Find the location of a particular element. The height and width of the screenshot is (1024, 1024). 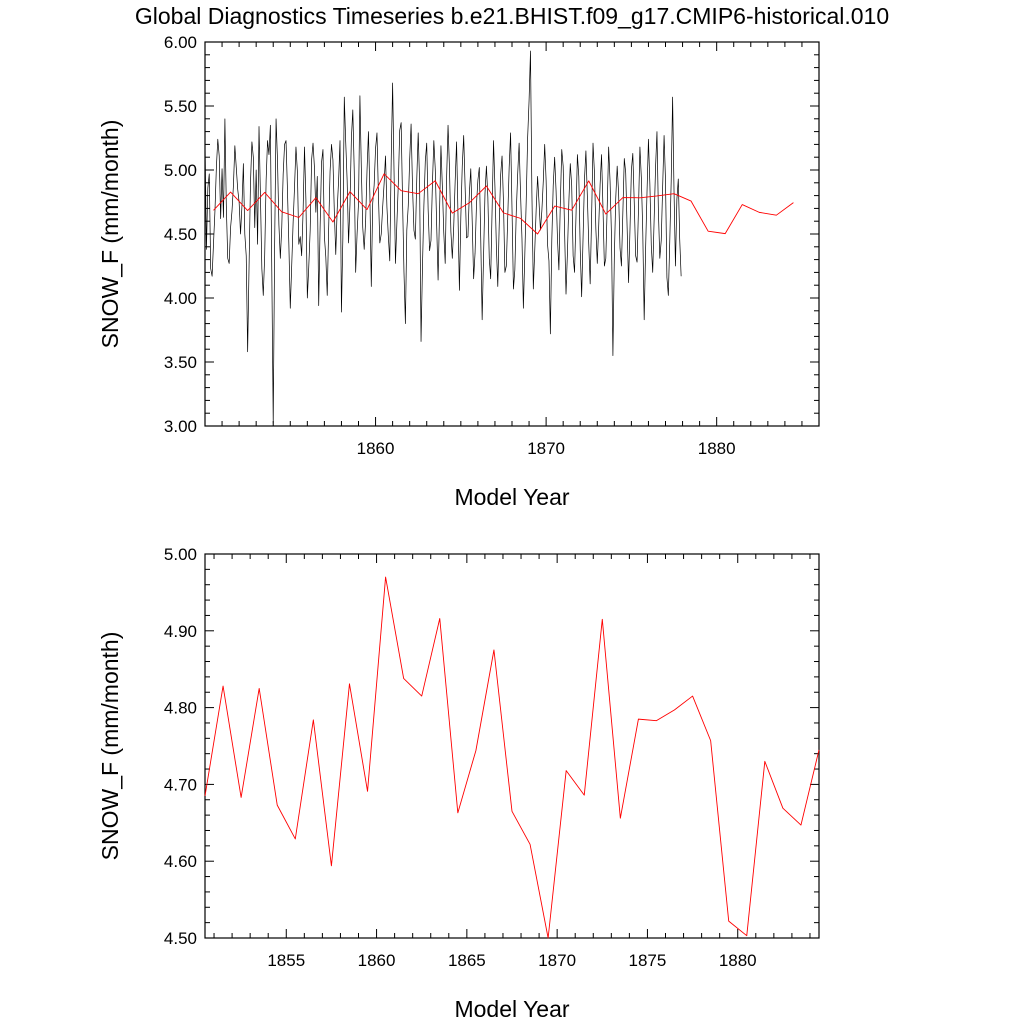

y-tick-label: 4.80 is located at coordinates (180, 708).